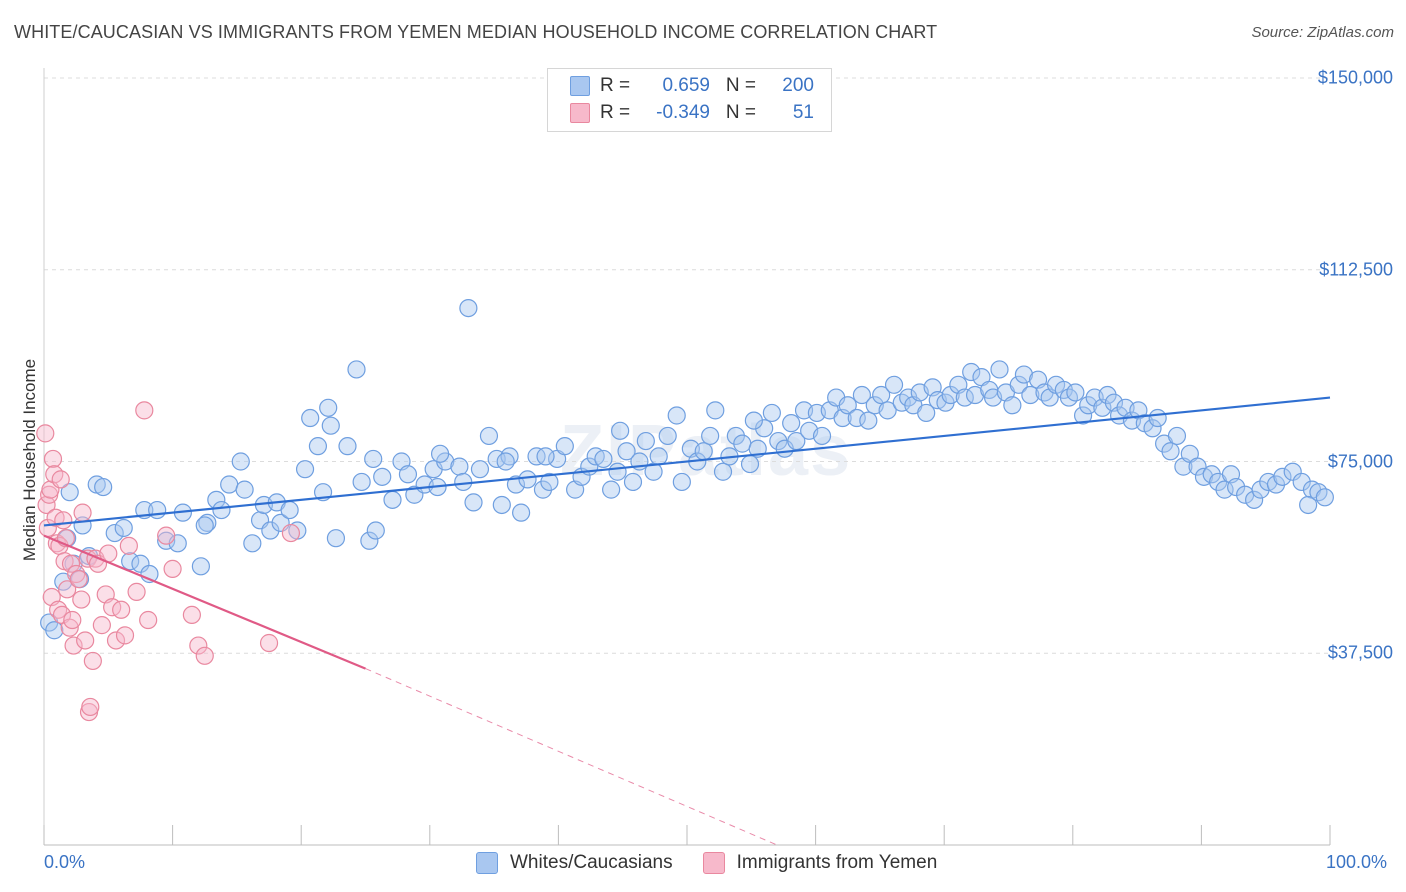 This screenshot has height=892, width=1406. Describe the element at coordinates (740, 112) in the screenshot. I see `legend-n-label: N =` at that location.